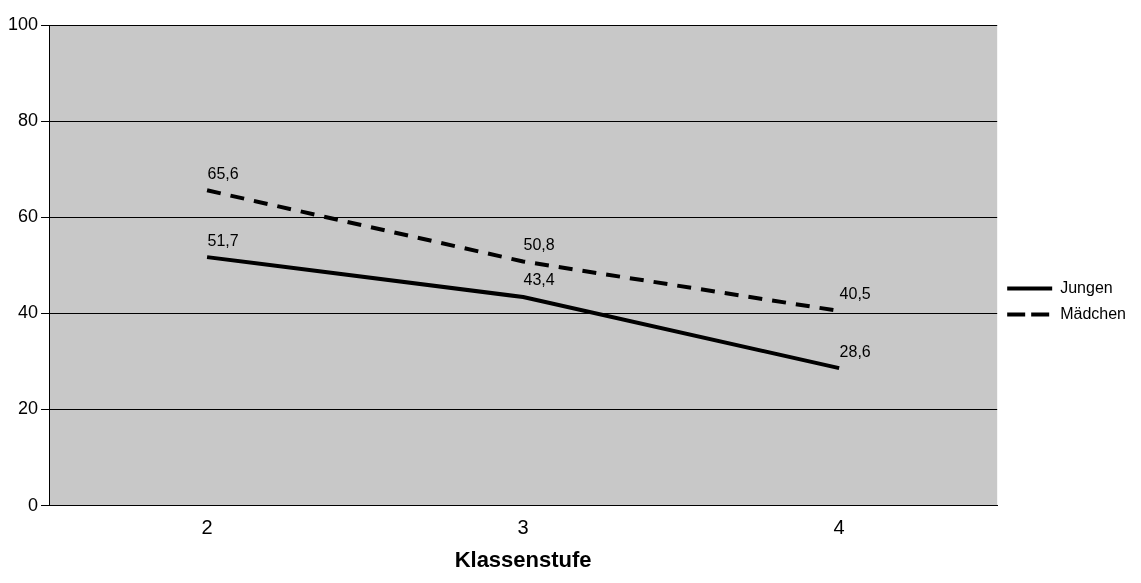  What do you see at coordinates (539, 244) in the screenshot?
I see `data-label: 50,8` at bounding box center [539, 244].